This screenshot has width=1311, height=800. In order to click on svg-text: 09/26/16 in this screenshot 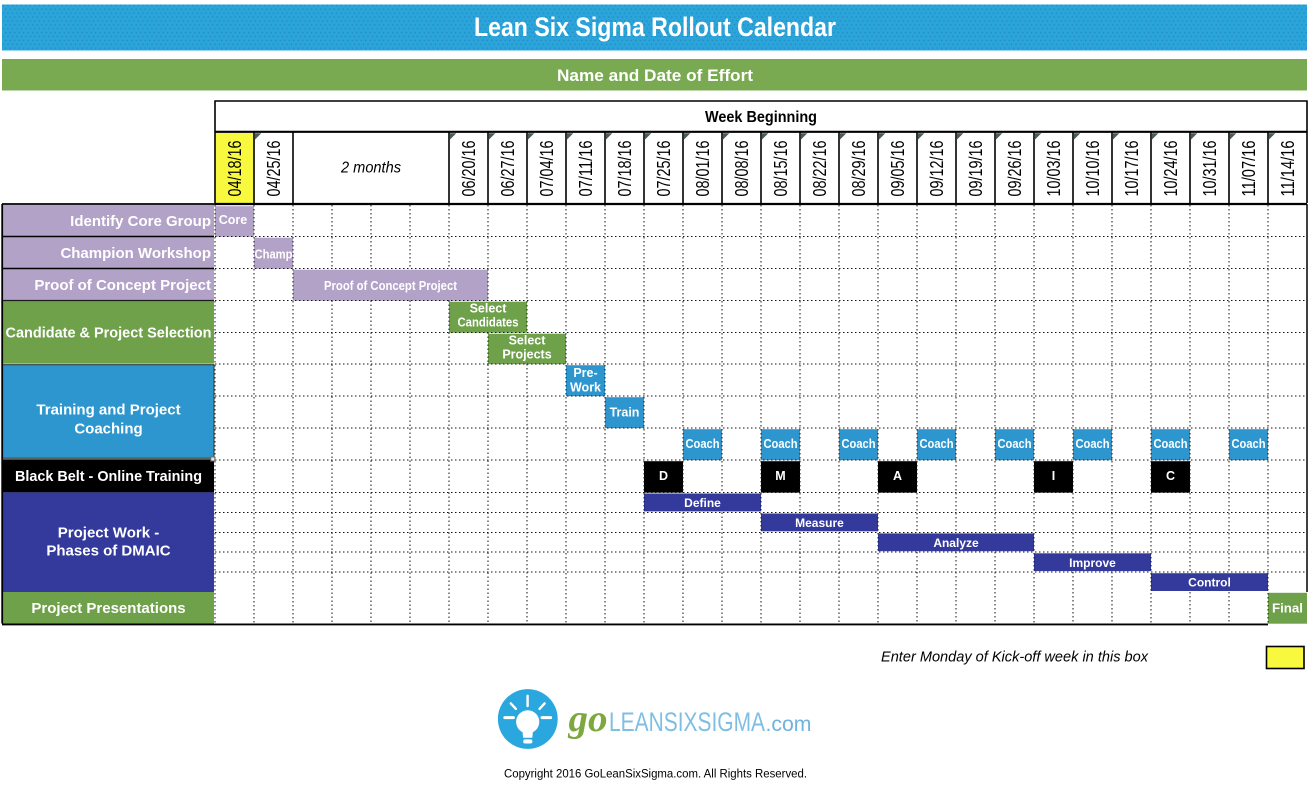, I will do `click(1015, 169)`.